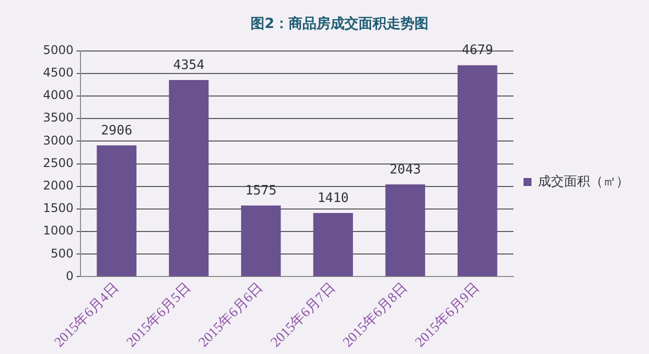 The image size is (649, 354). Describe the element at coordinates (58, 73) in the screenshot. I see `y-tick-label: 4500` at that location.